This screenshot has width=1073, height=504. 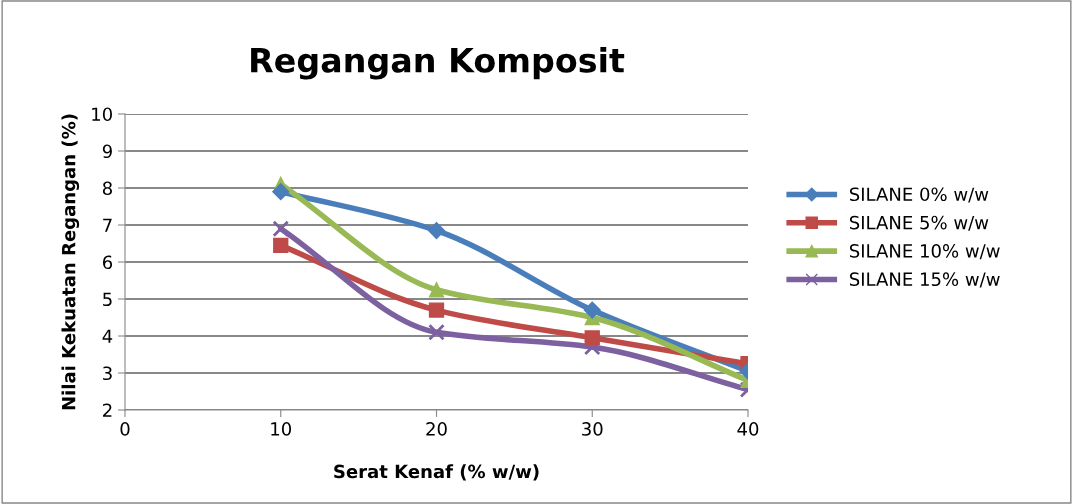 What do you see at coordinates (70, 262) in the screenshot?
I see `y-axis-title: Nilai Kekuatan Regangan (%)` at bounding box center [70, 262].